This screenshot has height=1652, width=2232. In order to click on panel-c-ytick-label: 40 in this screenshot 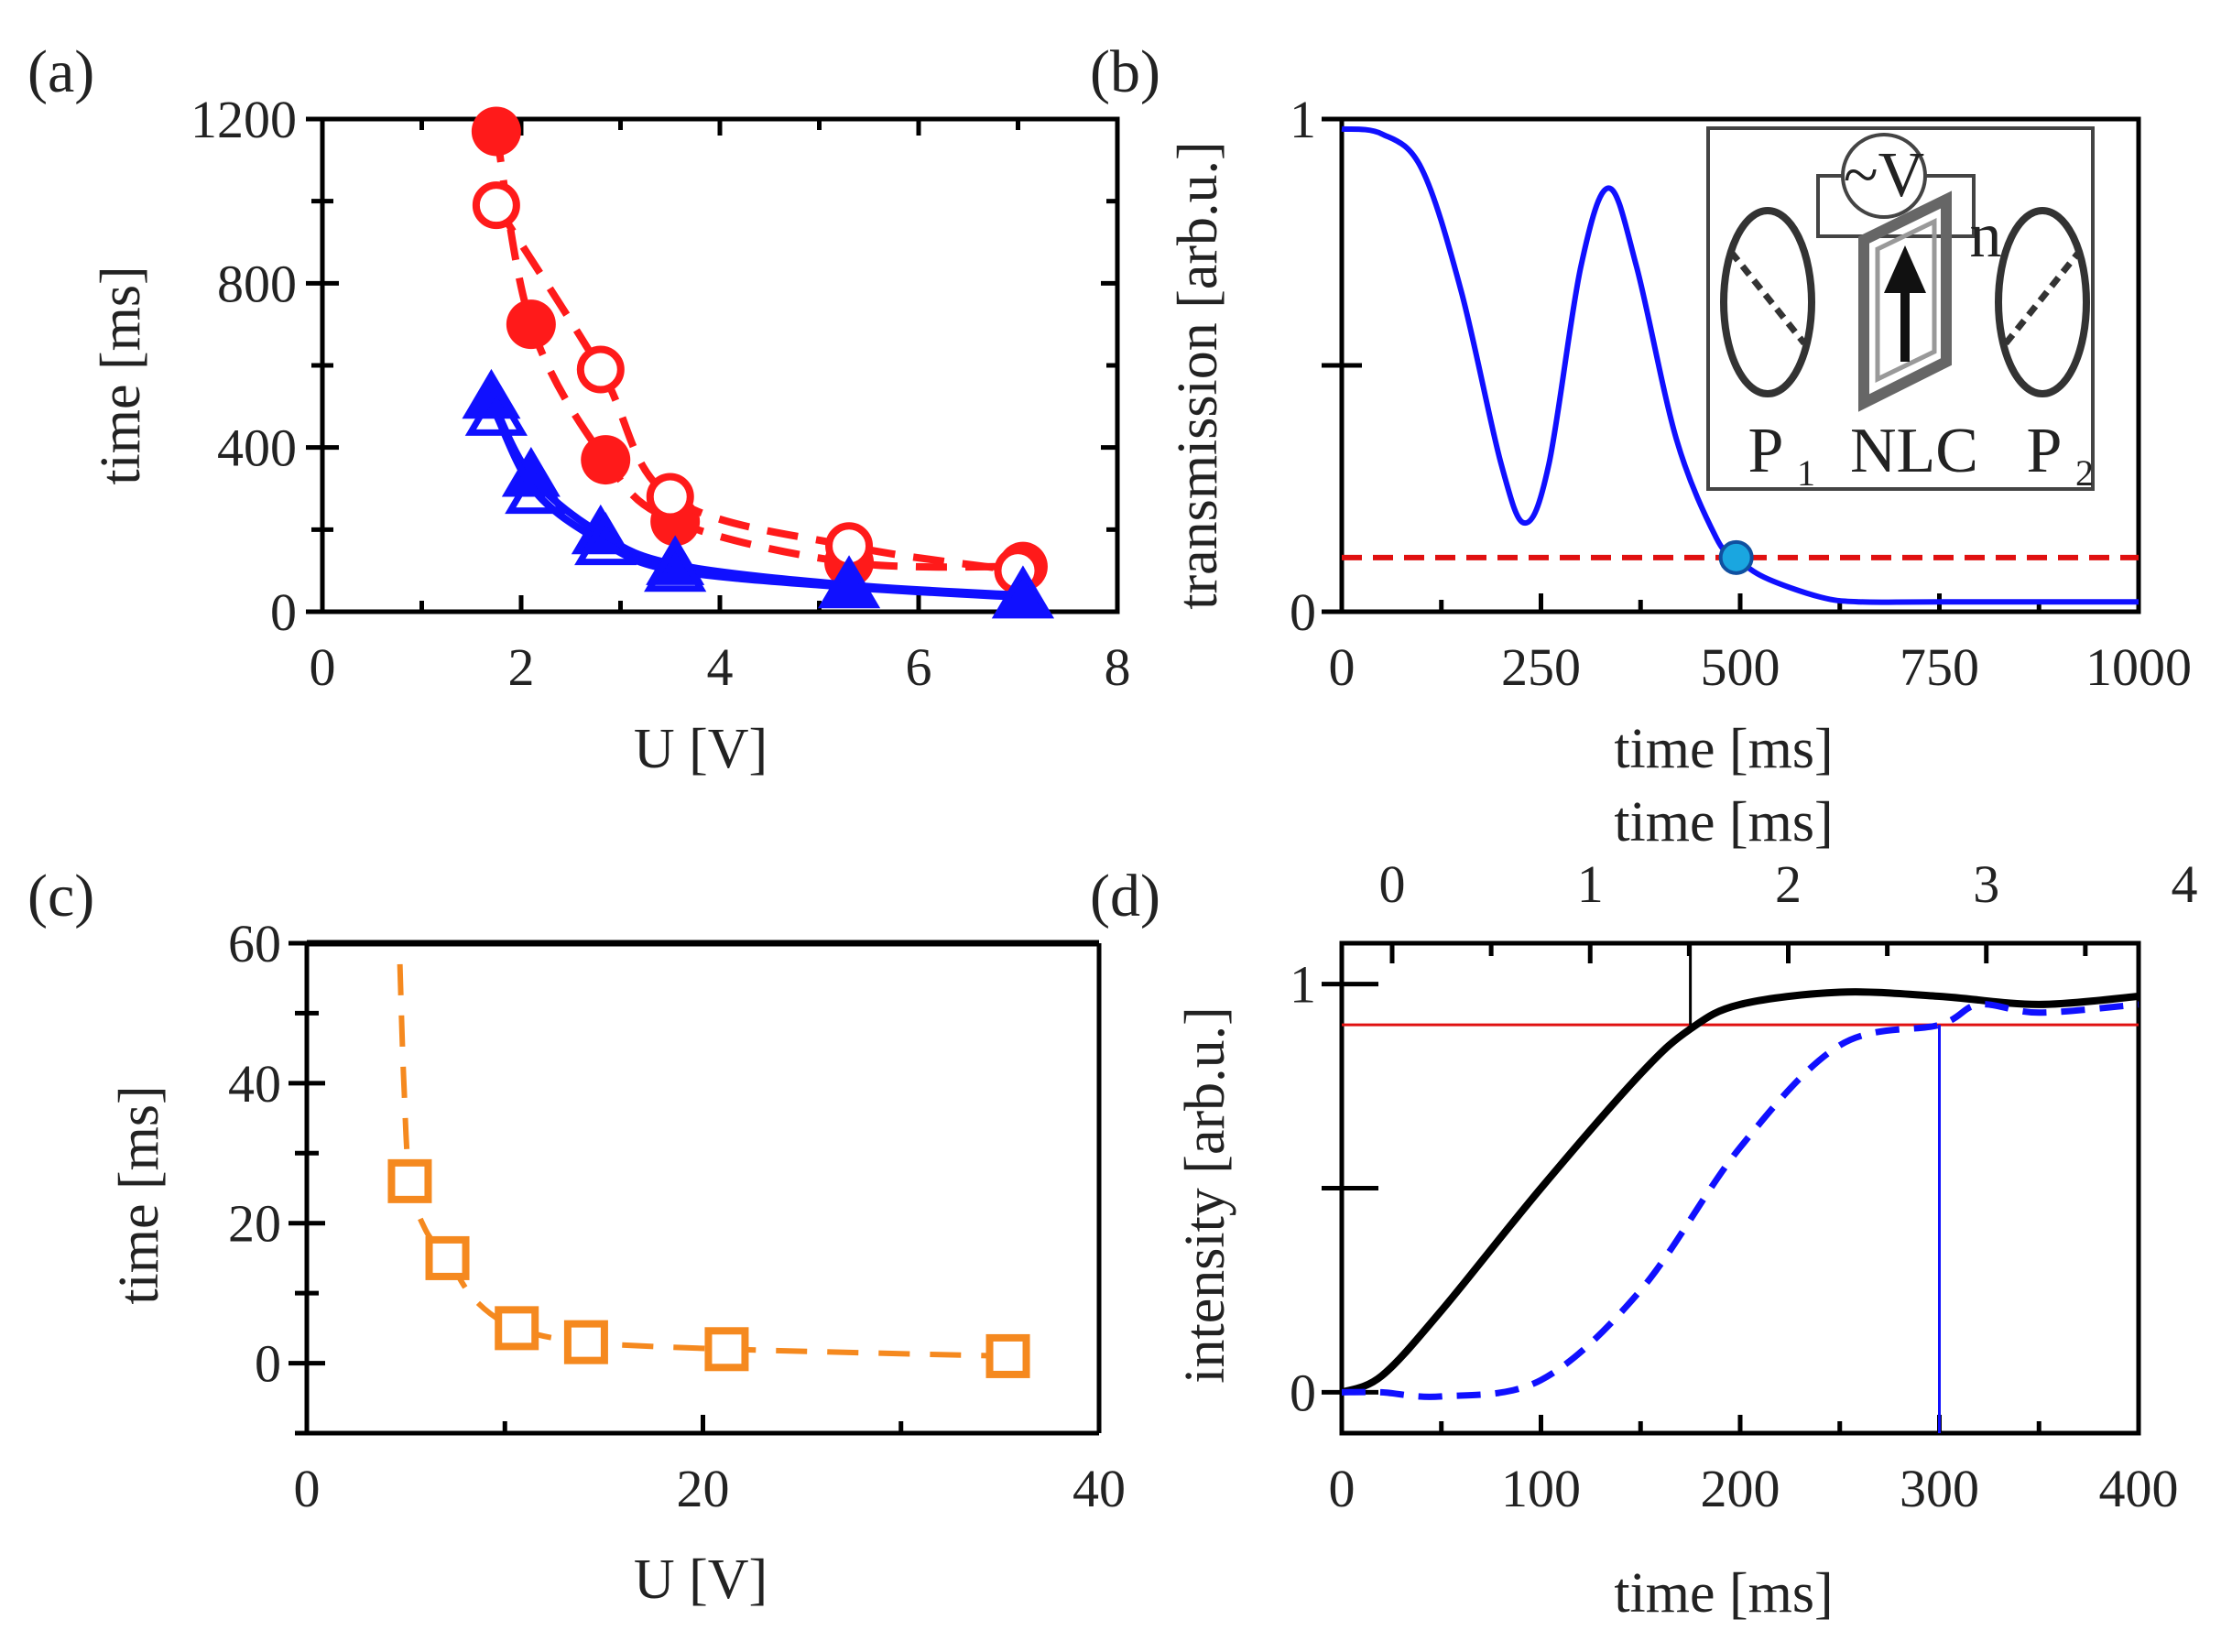, I will do `click(255, 1084)`.